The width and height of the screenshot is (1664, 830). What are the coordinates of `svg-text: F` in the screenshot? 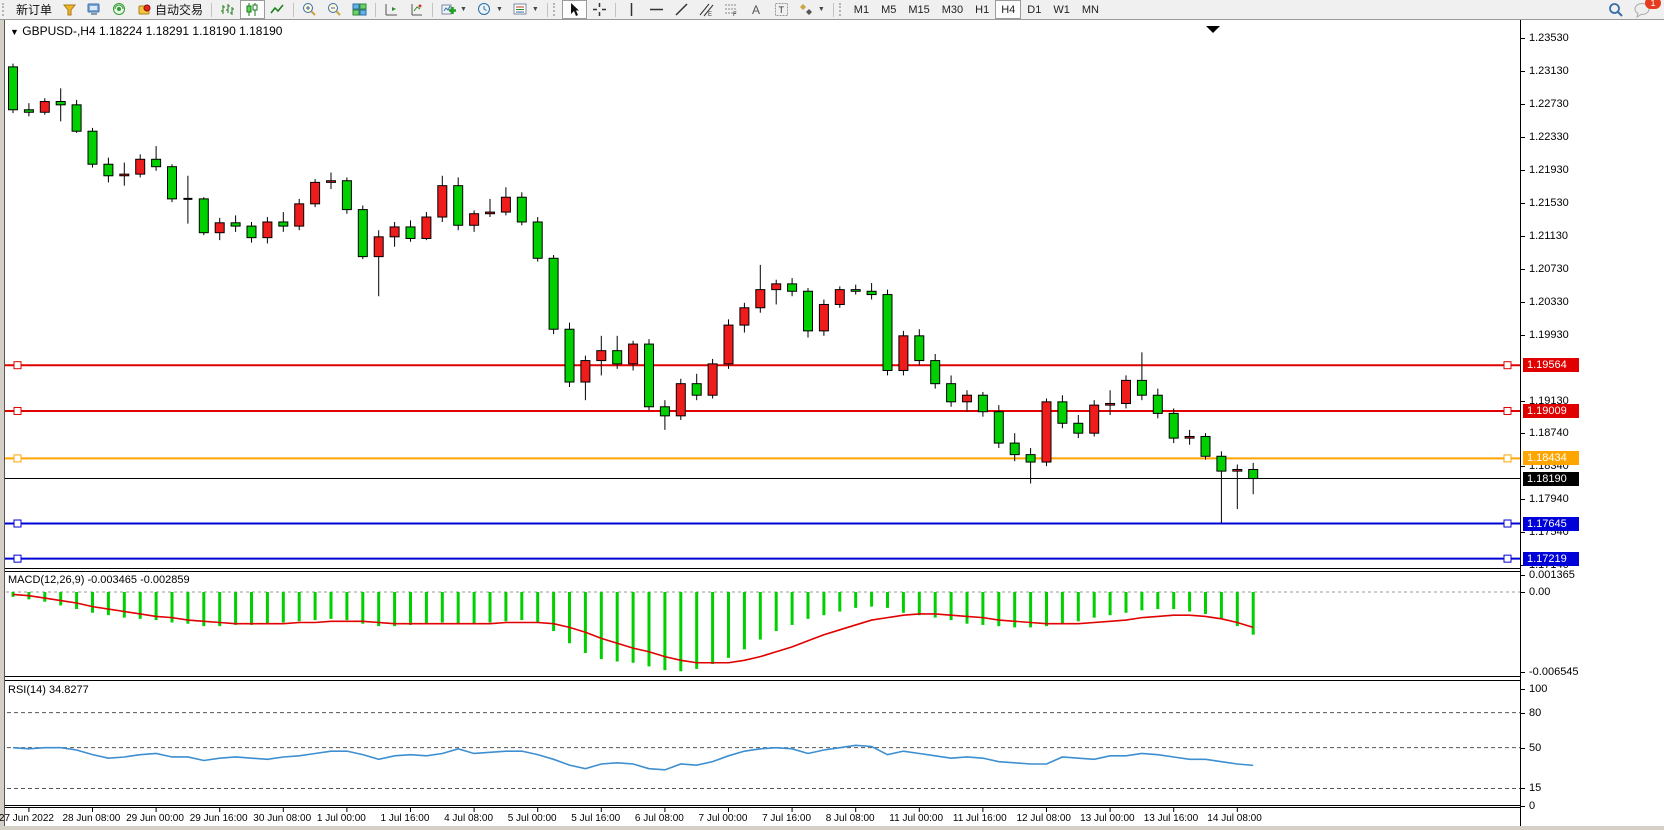 It's located at (735, 14).